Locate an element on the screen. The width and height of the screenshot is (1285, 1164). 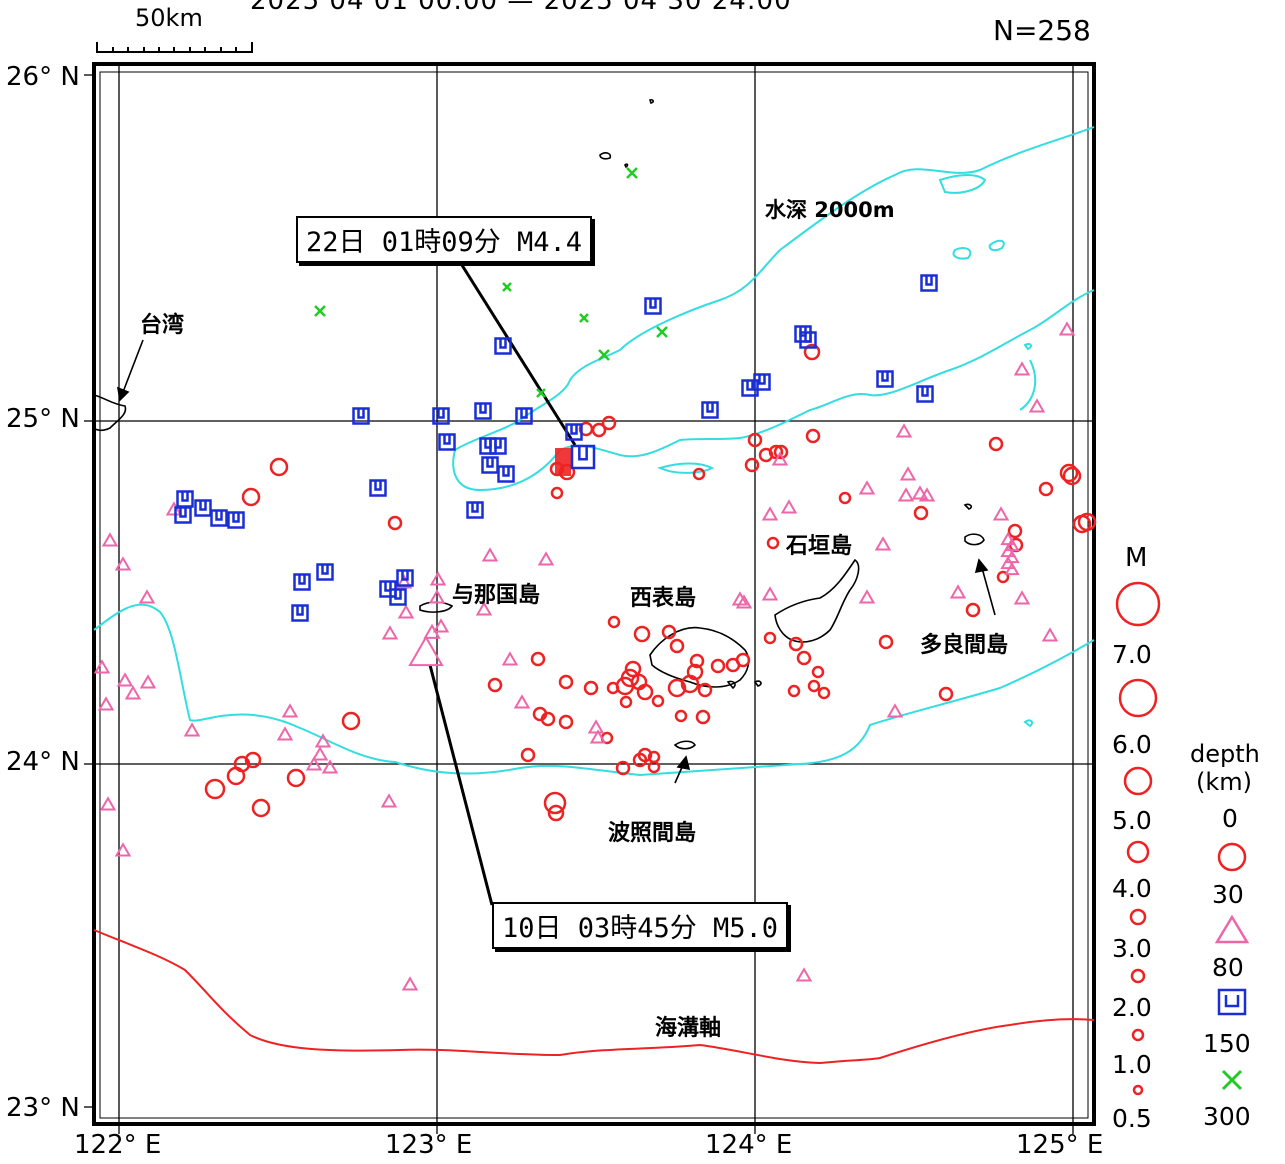
epicenter-cluster is located at coordinates (563, 462).